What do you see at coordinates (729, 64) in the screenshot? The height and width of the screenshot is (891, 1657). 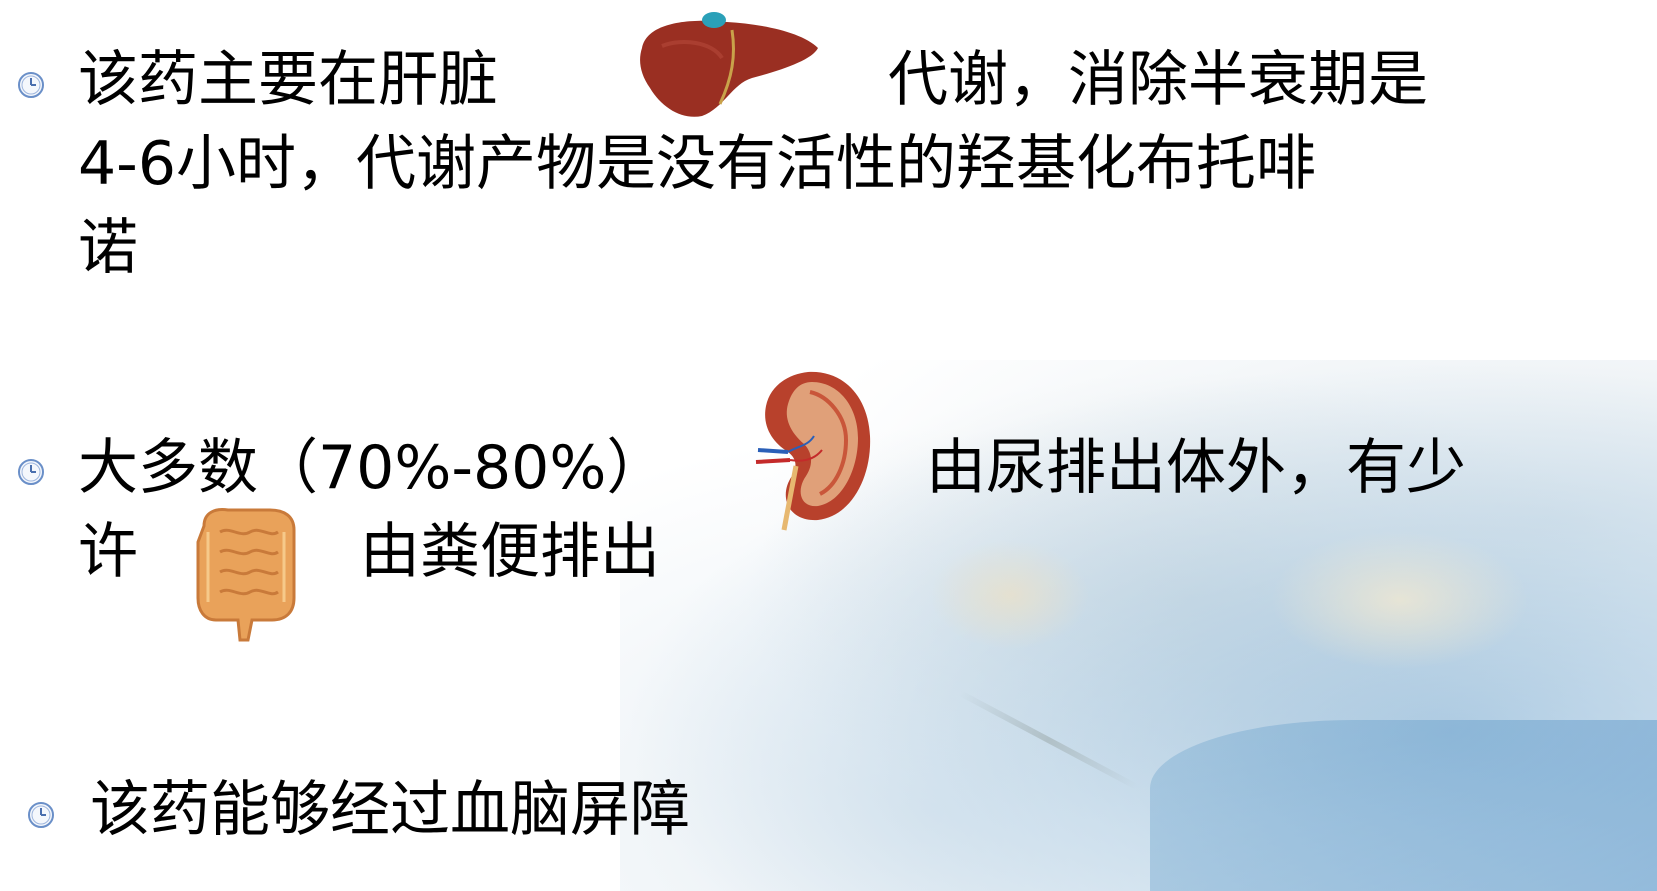 I see `liver-icon` at bounding box center [729, 64].